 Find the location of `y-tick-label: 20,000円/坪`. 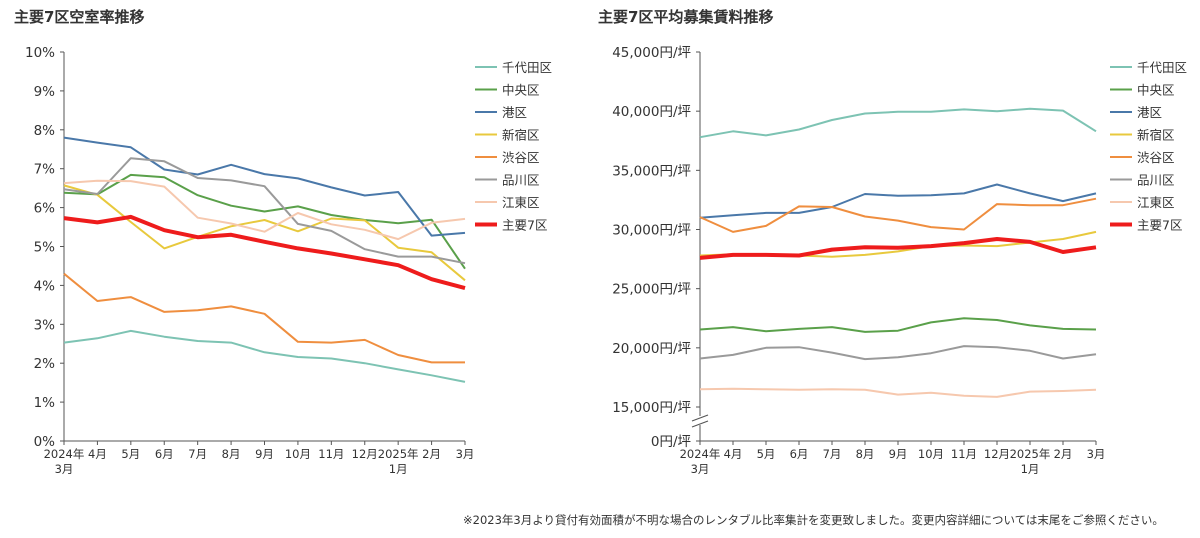

y-tick-label: 20,000円/坪 is located at coordinates (651, 349).